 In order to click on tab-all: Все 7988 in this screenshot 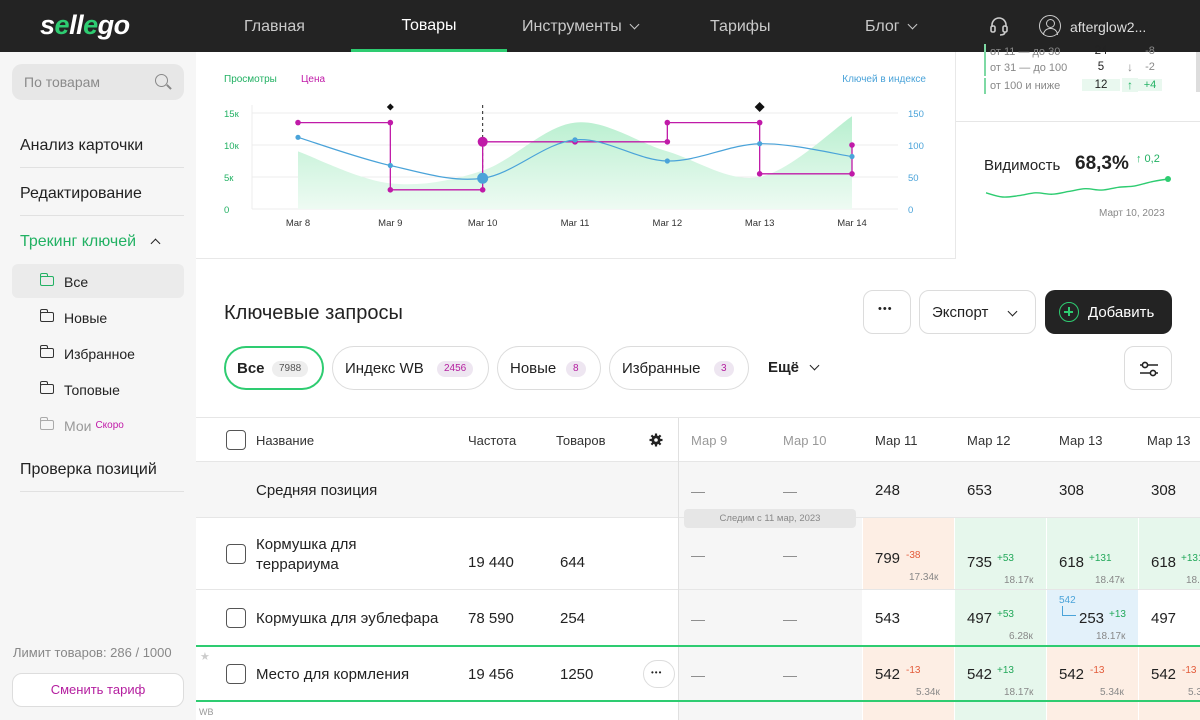, I will do `click(274, 368)`.